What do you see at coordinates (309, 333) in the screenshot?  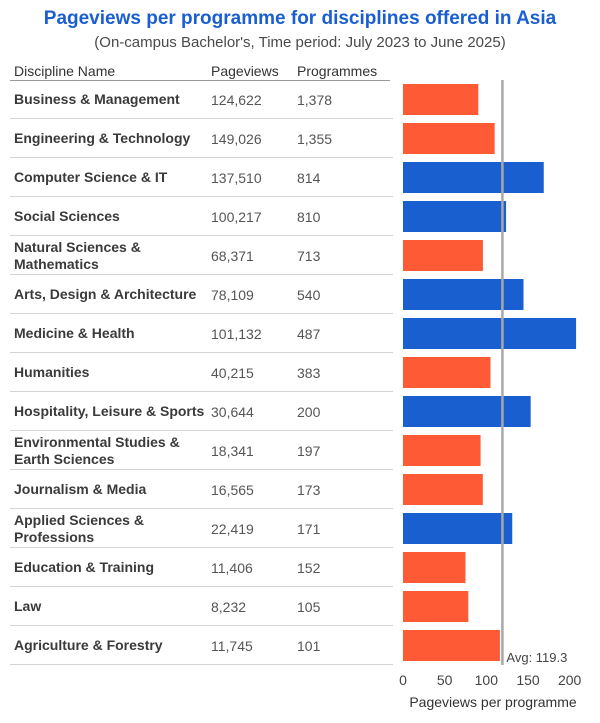 I see `programmes-value: 487` at bounding box center [309, 333].